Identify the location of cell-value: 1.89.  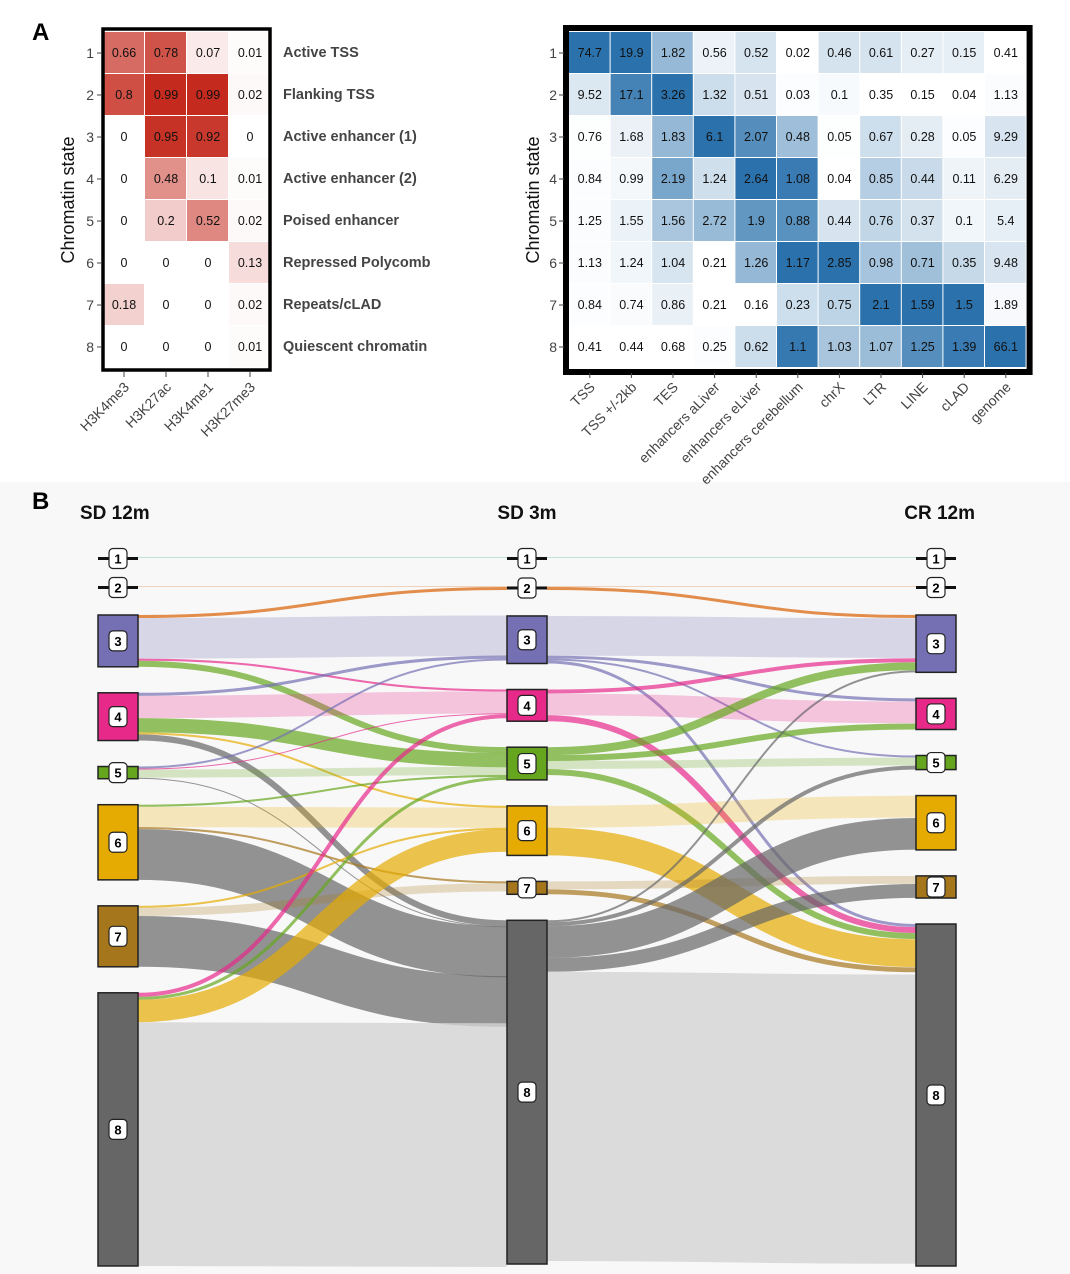
(1006, 305).